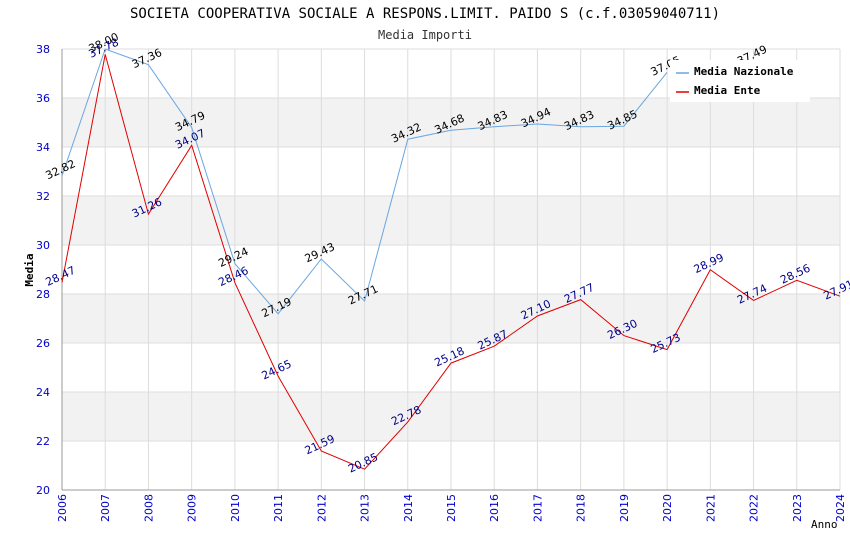  What do you see at coordinates (537, 508) in the screenshot?
I see `x-tick-label: 2017` at bounding box center [537, 508].